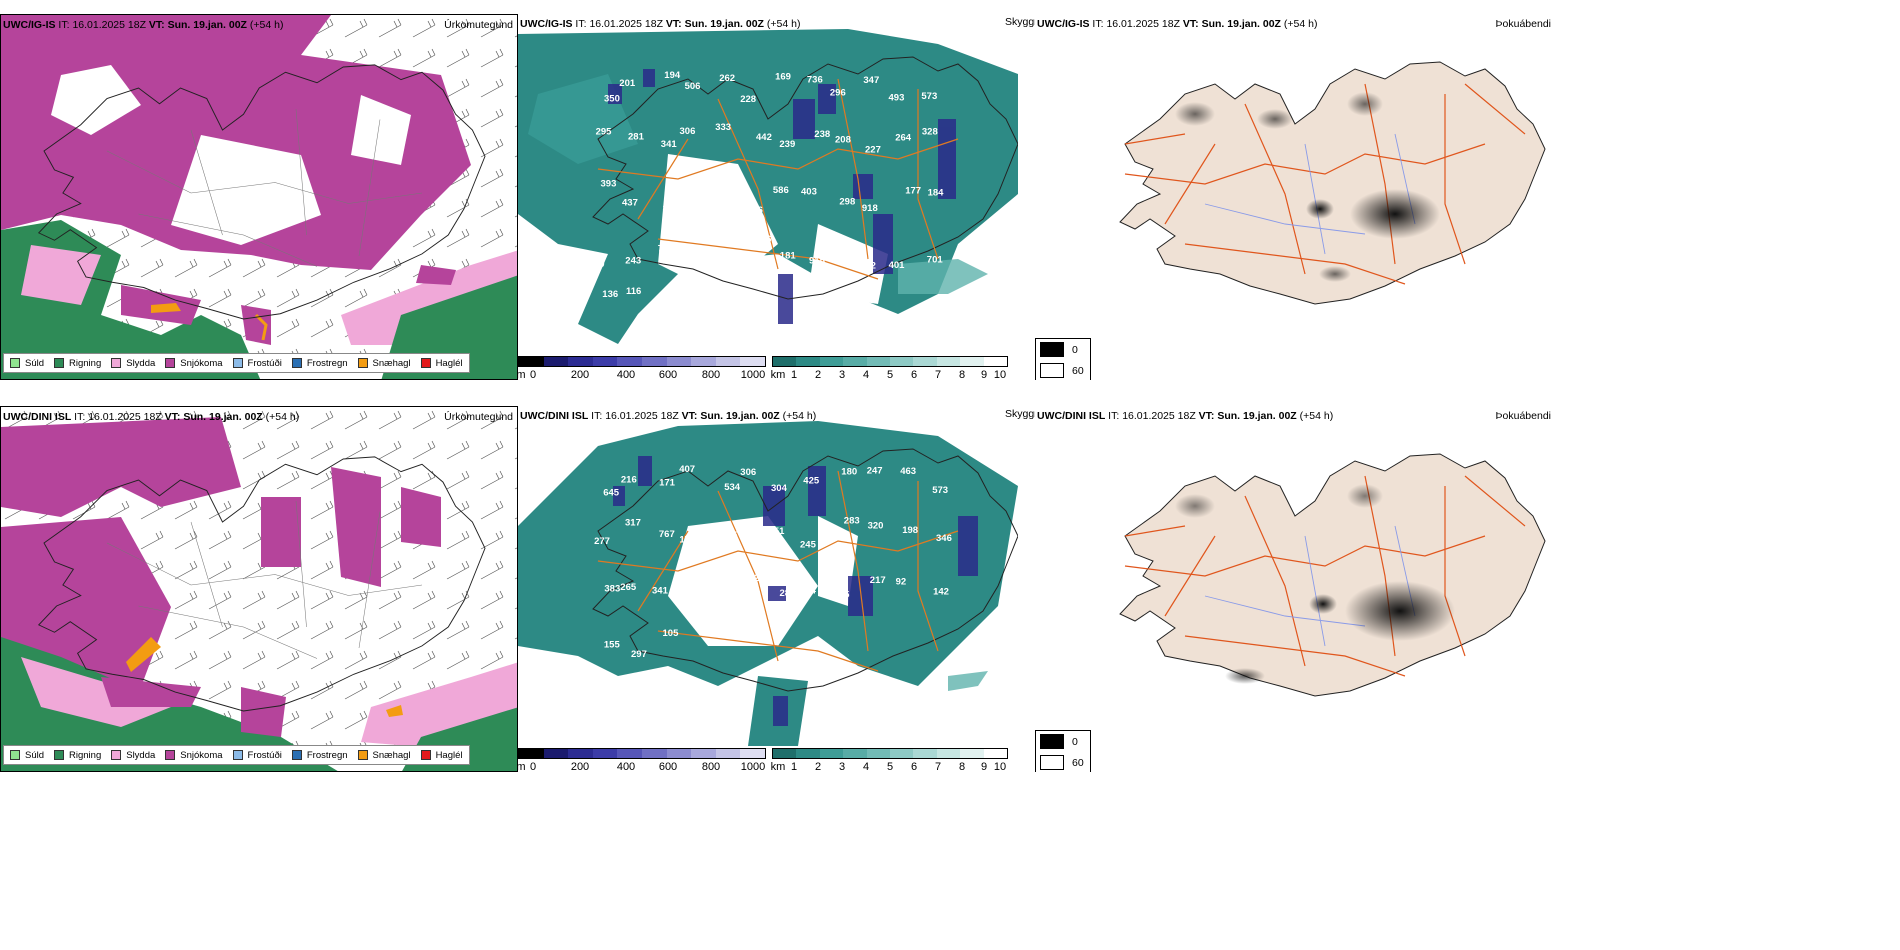 This screenshot has height=950, width=1900. Describe the element at coordinates (930, 132) in the screenshot. I see `cloud-height-label: 328` at that location.